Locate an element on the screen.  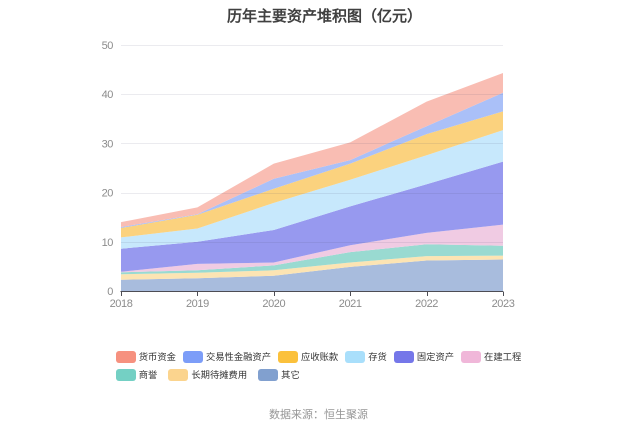
legend-label: 长期待摊费用 is located at coordinates (219, 375).